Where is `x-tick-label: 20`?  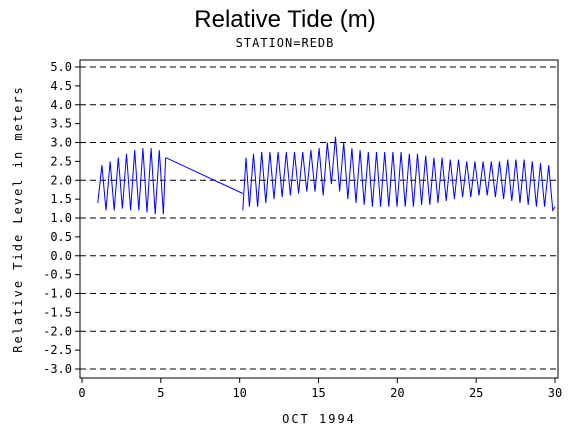
x-tick-label: 20 is located at coordinates (397, 393).